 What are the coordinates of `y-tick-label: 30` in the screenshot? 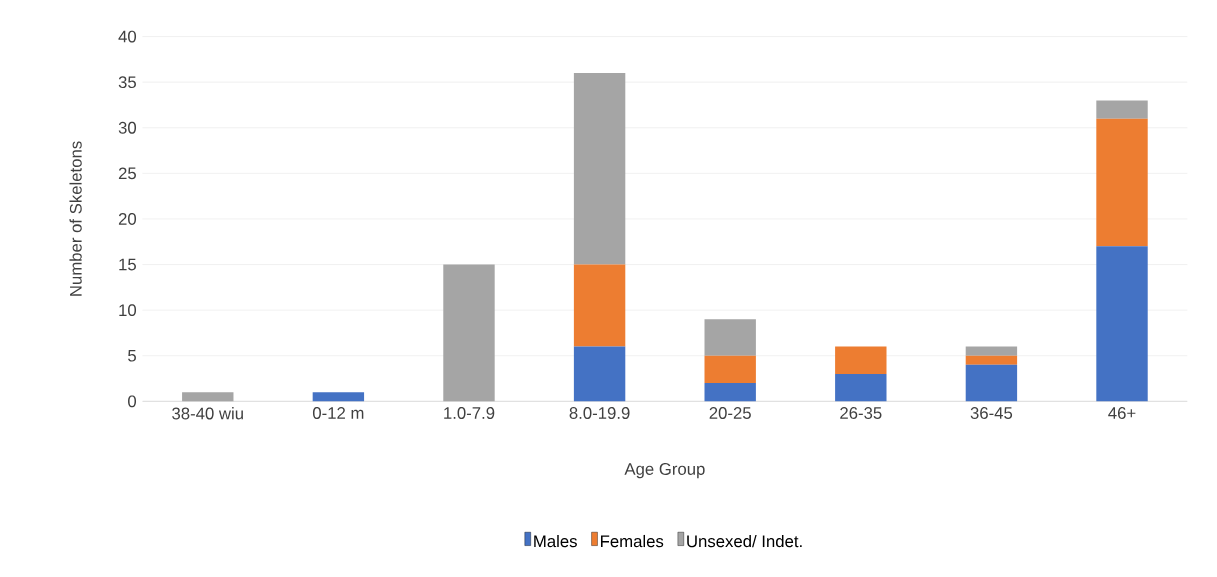 It's located at (127, 127).